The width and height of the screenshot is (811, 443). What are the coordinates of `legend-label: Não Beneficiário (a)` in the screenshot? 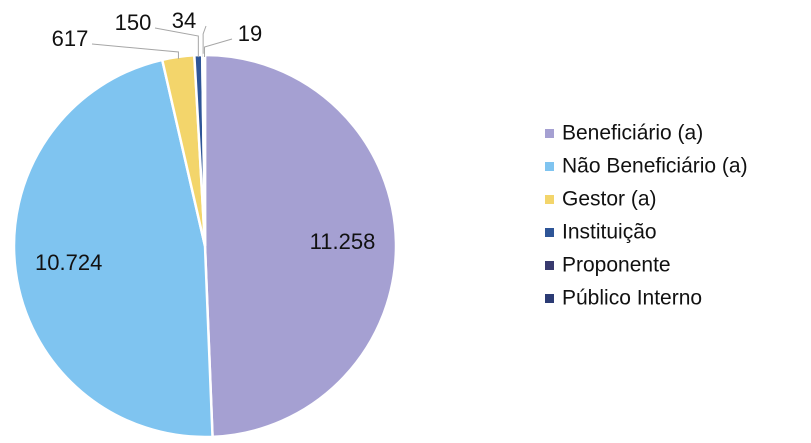 It's located at (655, 166).